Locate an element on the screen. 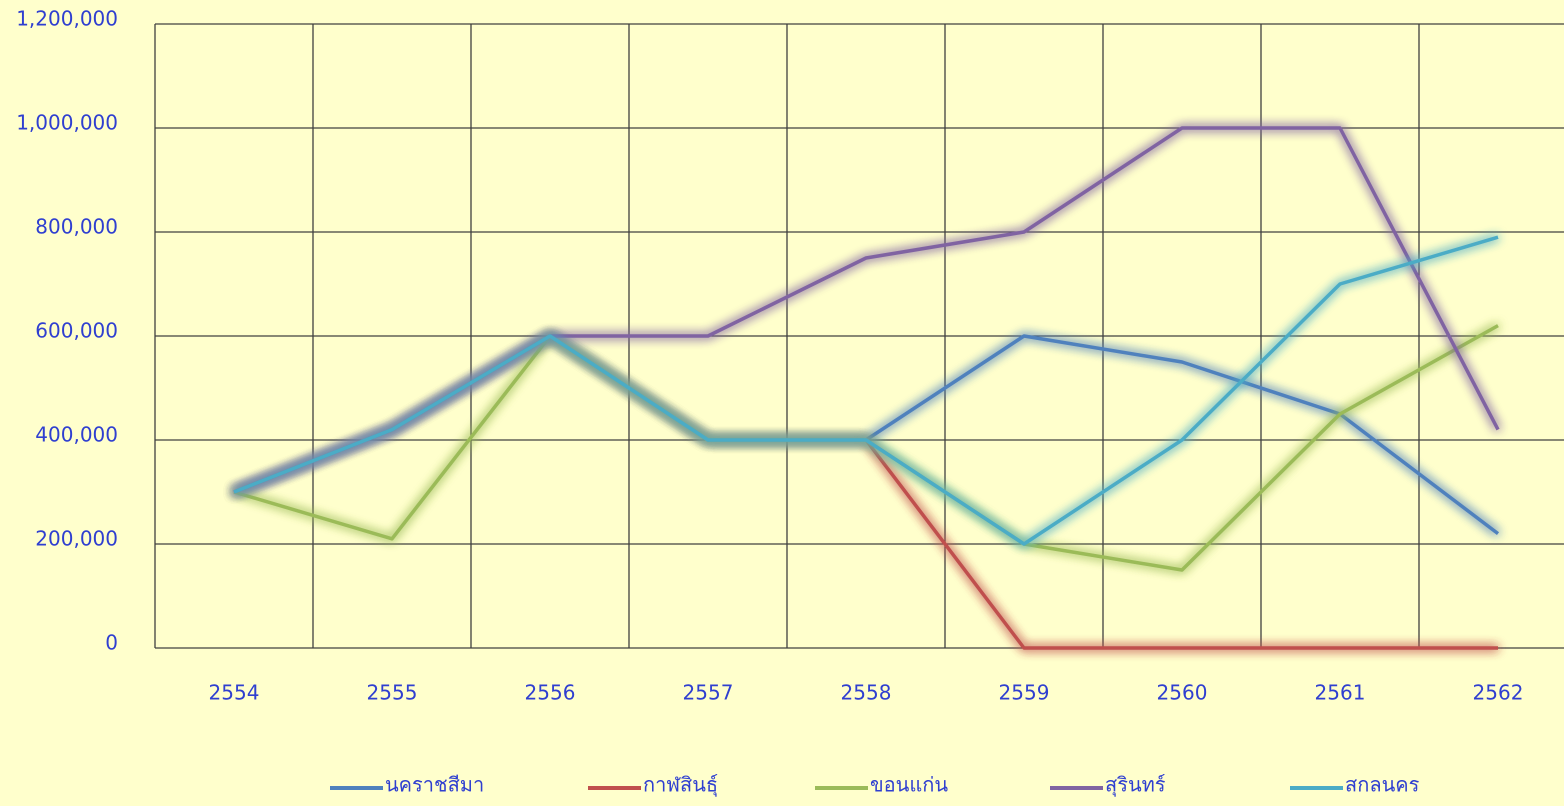 This screenshot has height=806, width=1564. y-tick-label: 600,000 is located at coordinates (76, 331).